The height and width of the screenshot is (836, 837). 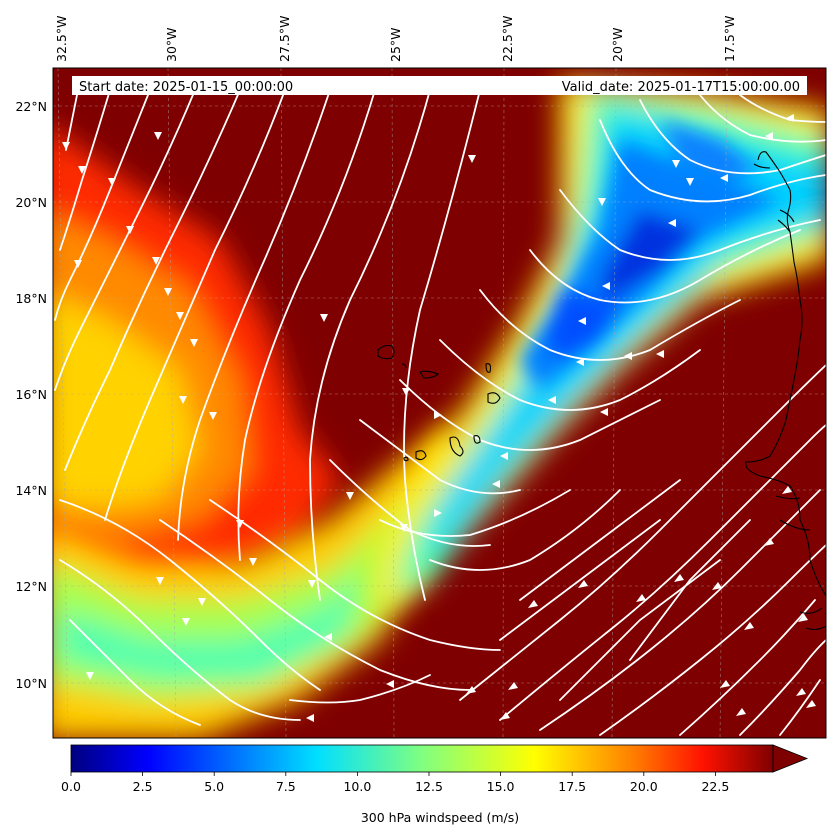 I want to click on lon-tick-label: 17.5°W, so click(x=729, y=39).